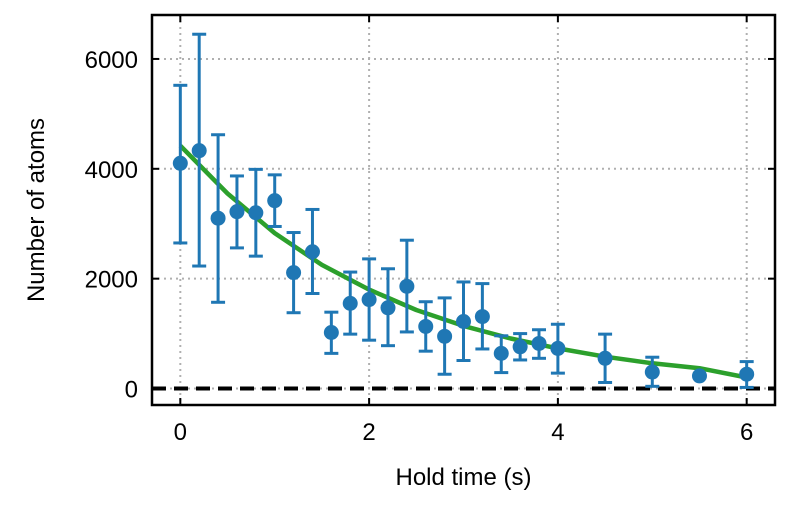  Describe the element at coordinates (180, 432) in the screenshot. I see `x-tick-label: 0` at that location.